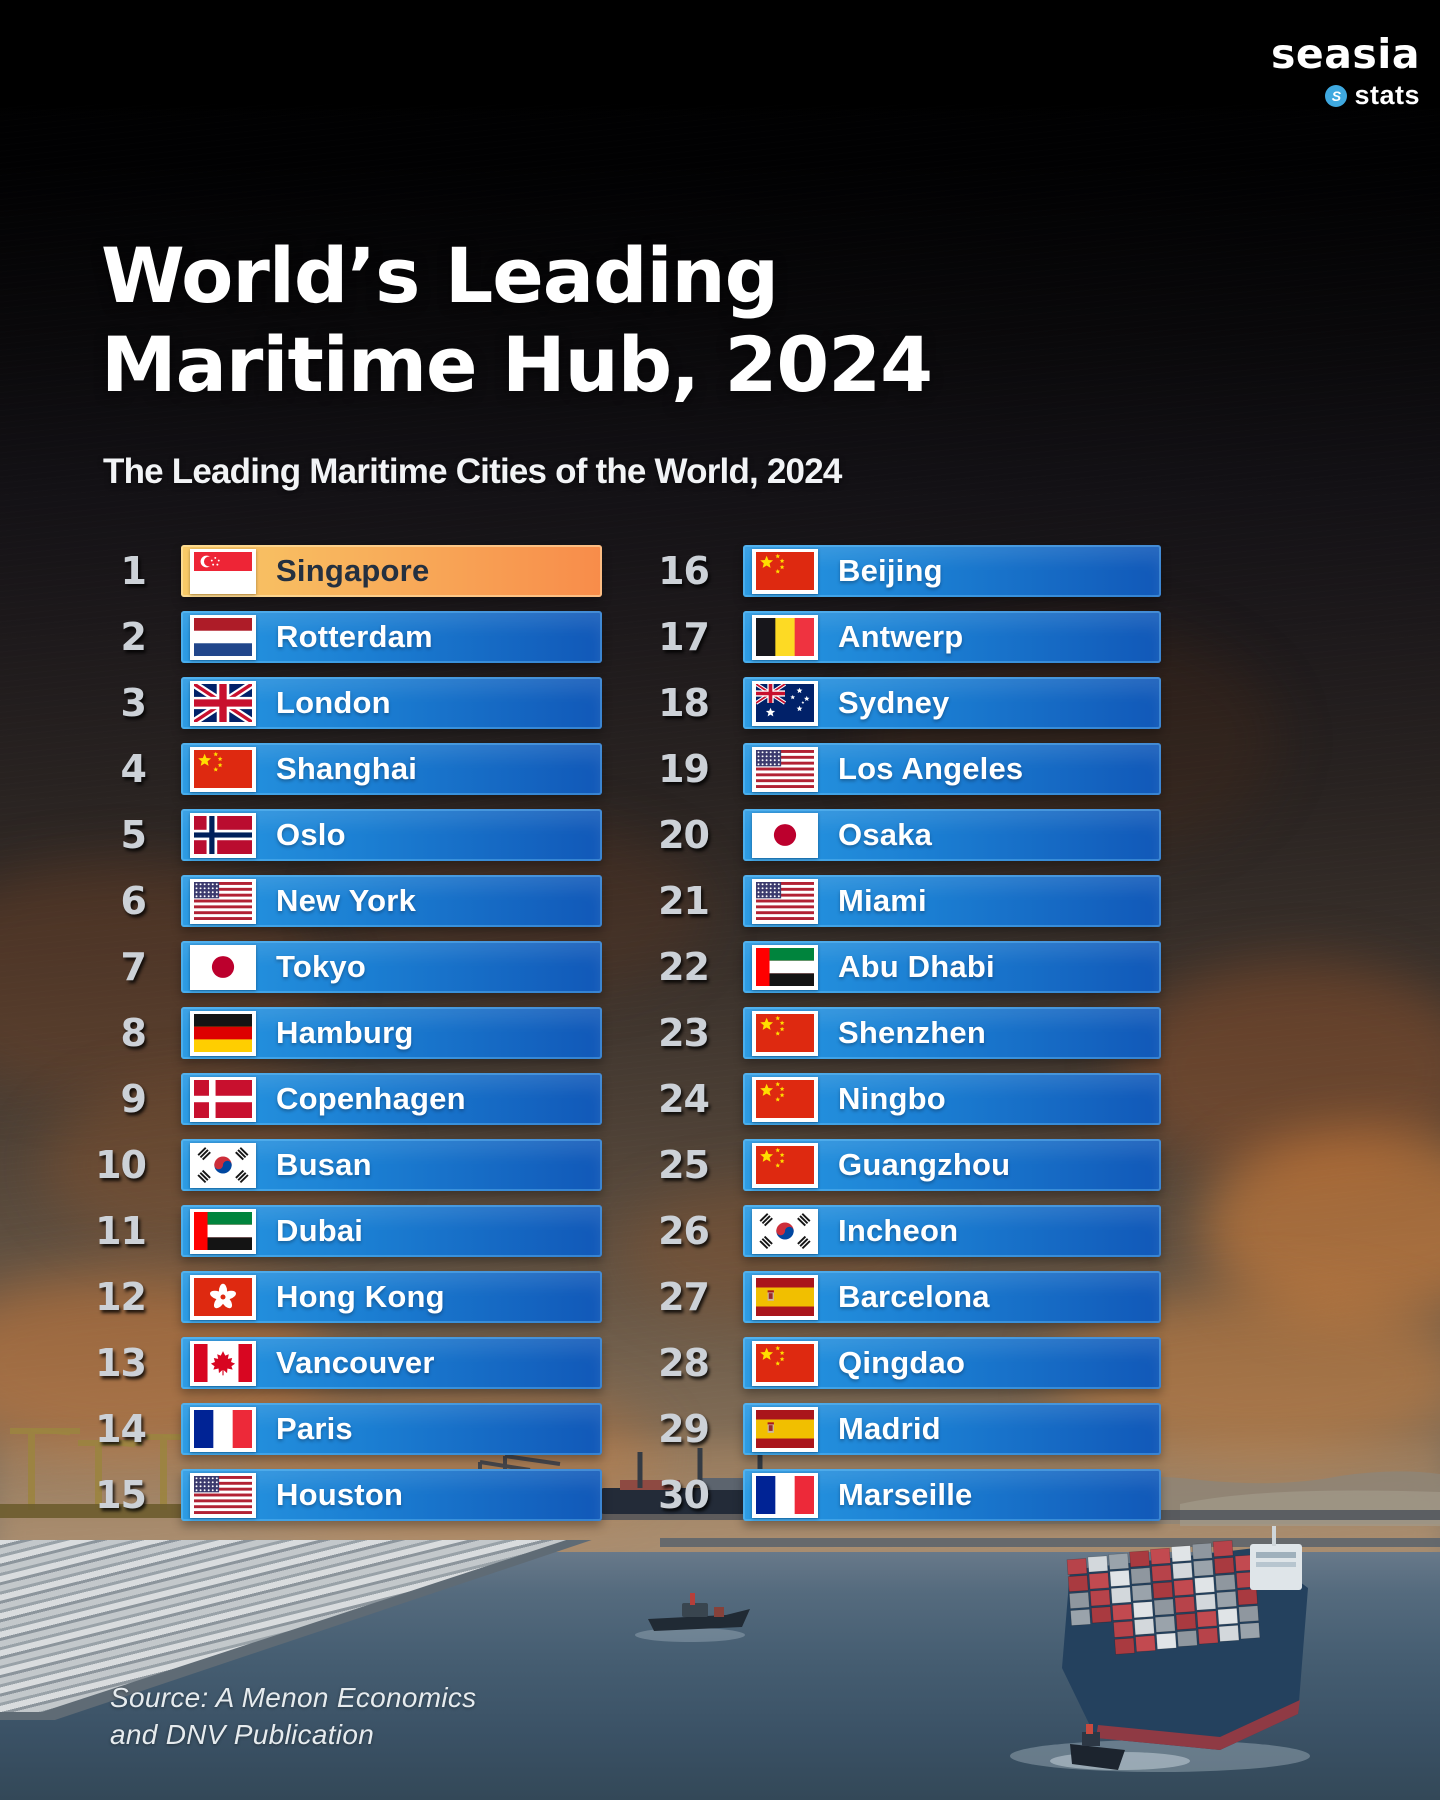 This screenshot has height=1800, width=1440. Describe the element at coordinates (223, 1363) in the screenshot. I see `ca-flag-icon` at that location.